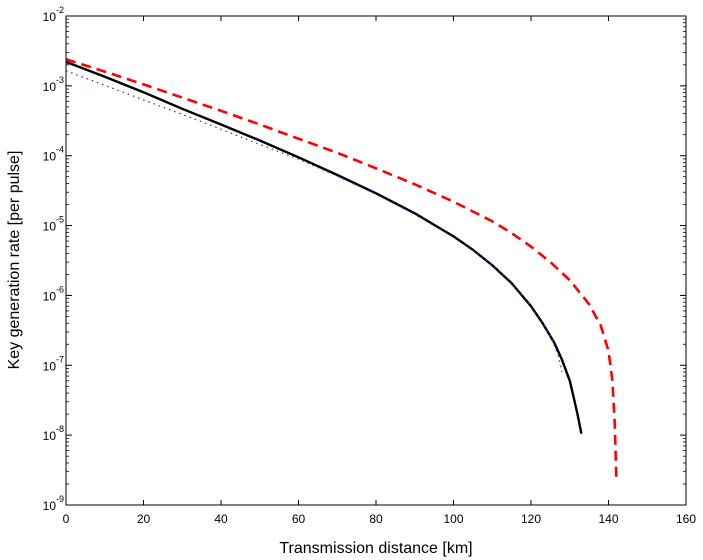 Image resolution: width=703 pixels, height=560 pixels. Describe the element at coordinates (221, 519) in the screenshot. I see `x-tick-label: 40` at that location.